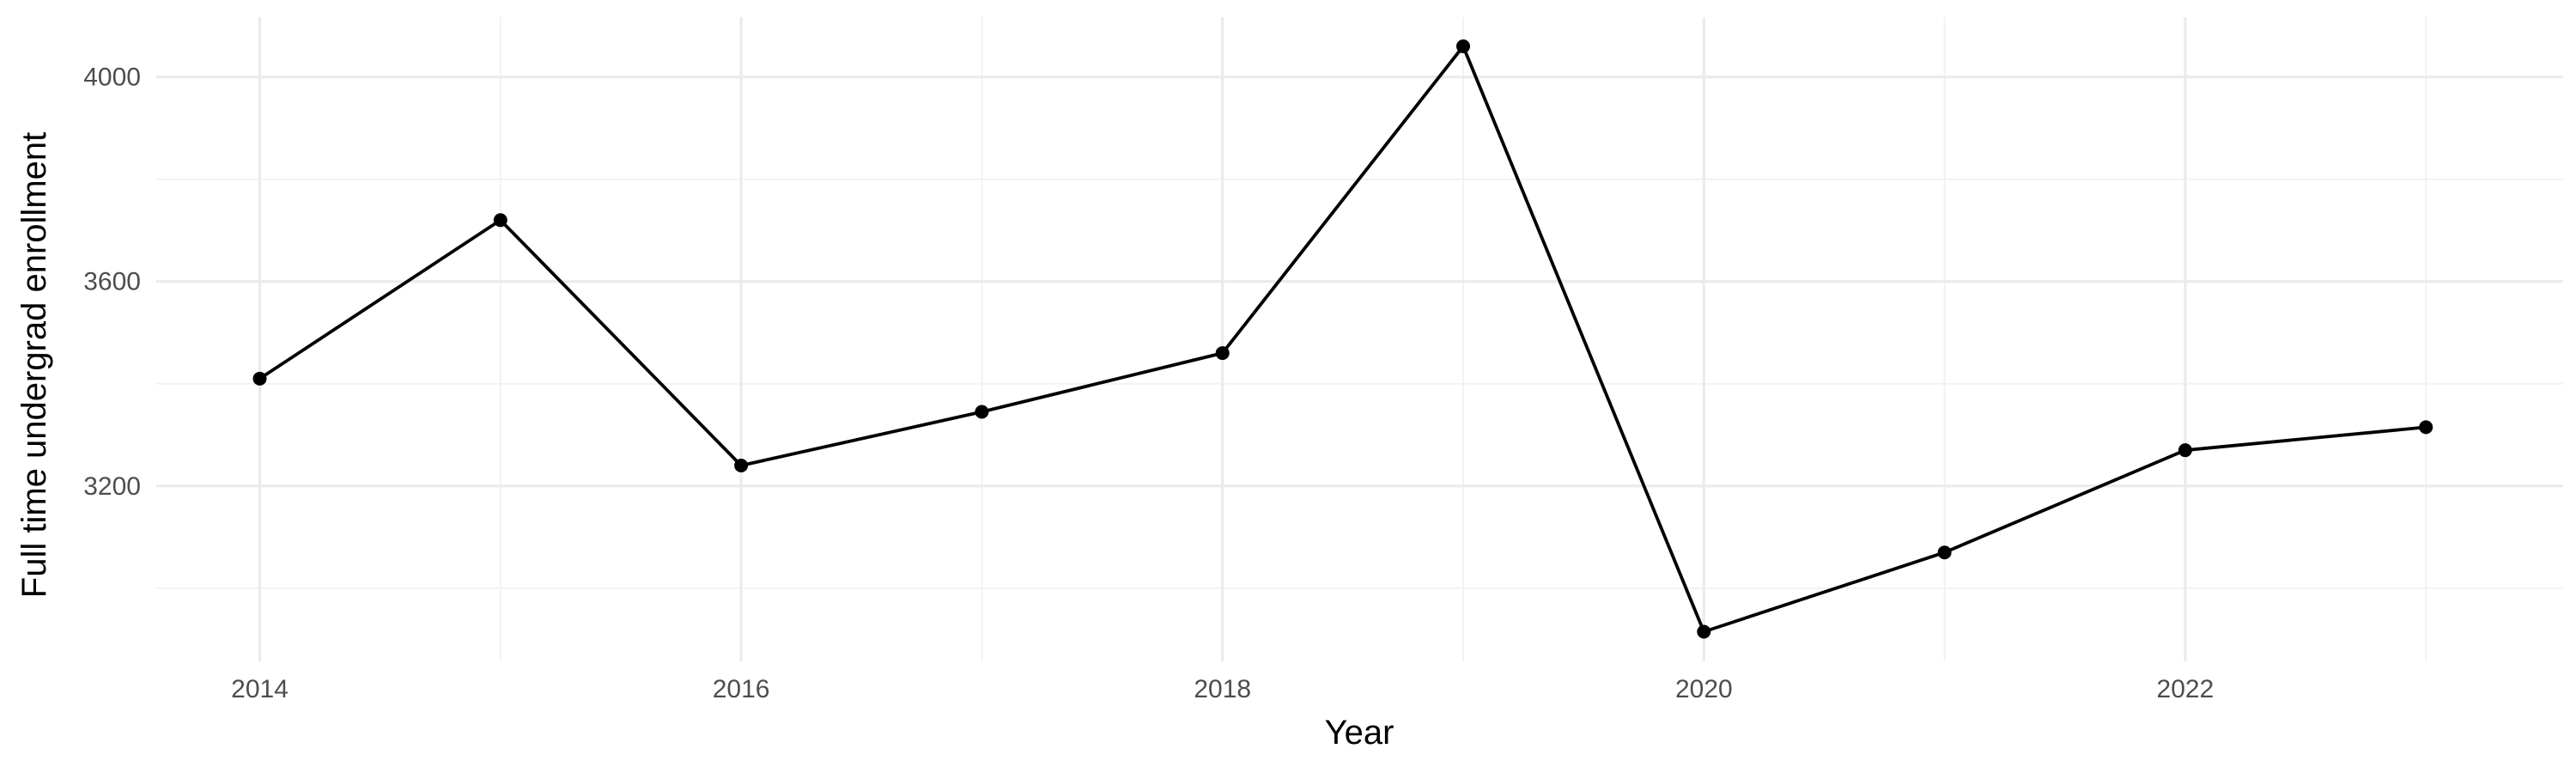  I want to click on x-tick-label: 2020, so click(1704, 689).